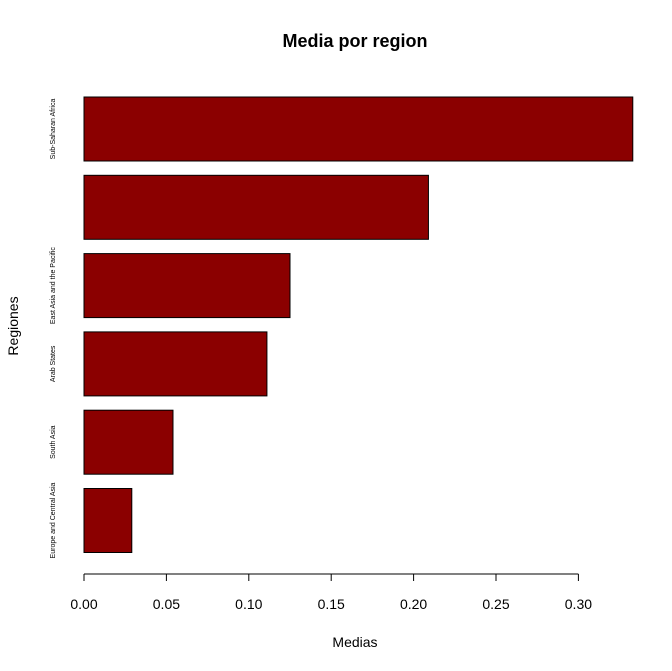  What do you see at coordinates (354, 41) in the screenshot?
I see `chart-title: Media por region` at bounding box center [354, 41].